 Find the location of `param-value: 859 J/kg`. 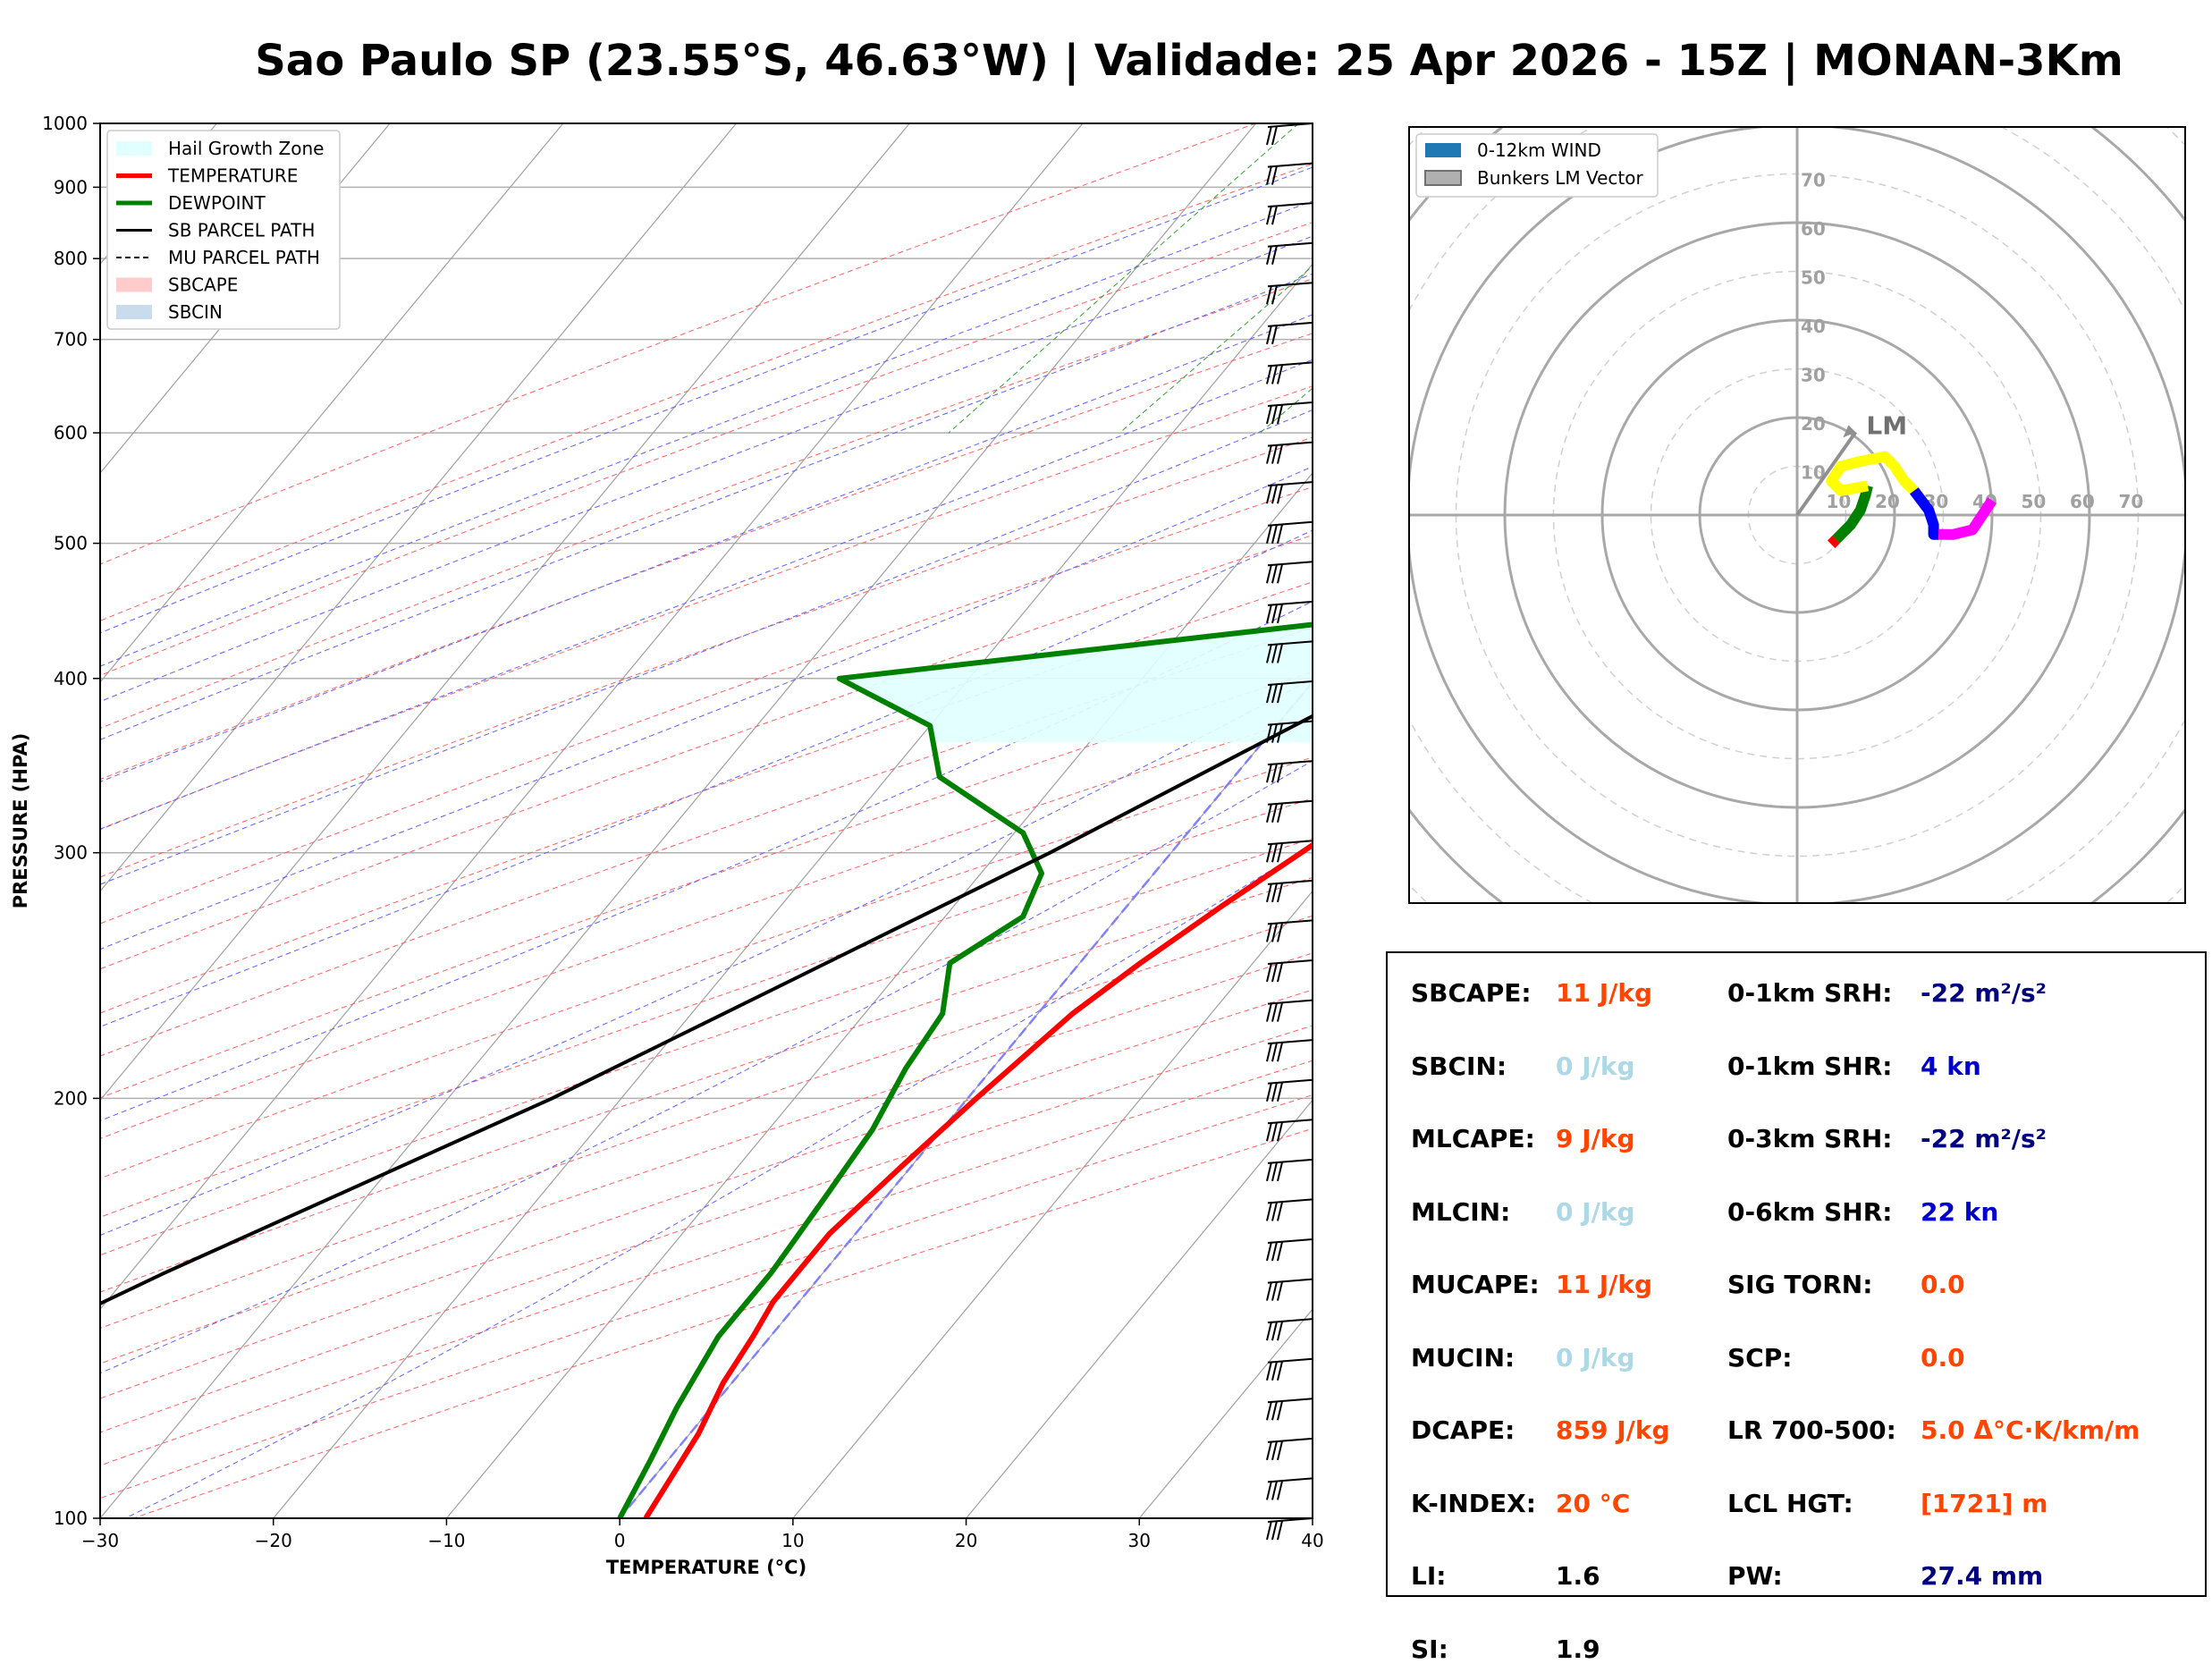

param-value: 859 J/kg is located at coordinates (1613, 1430).